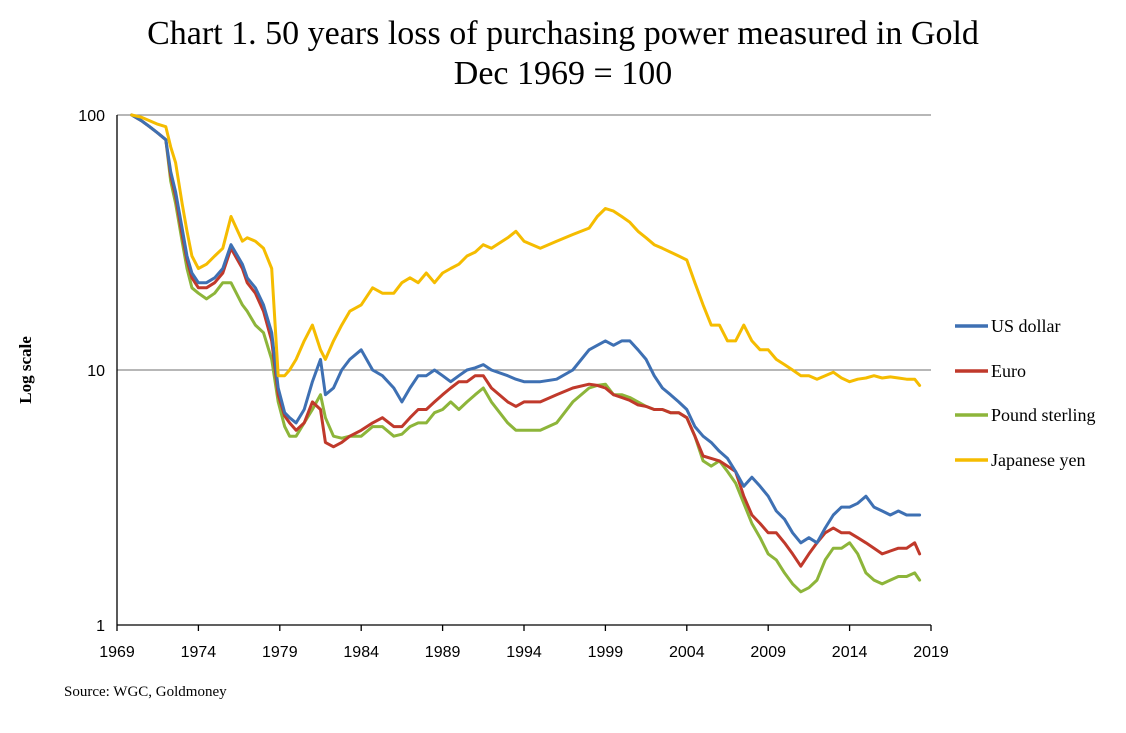  I want to click on x-tick-label: 1994, so click(524, 652).